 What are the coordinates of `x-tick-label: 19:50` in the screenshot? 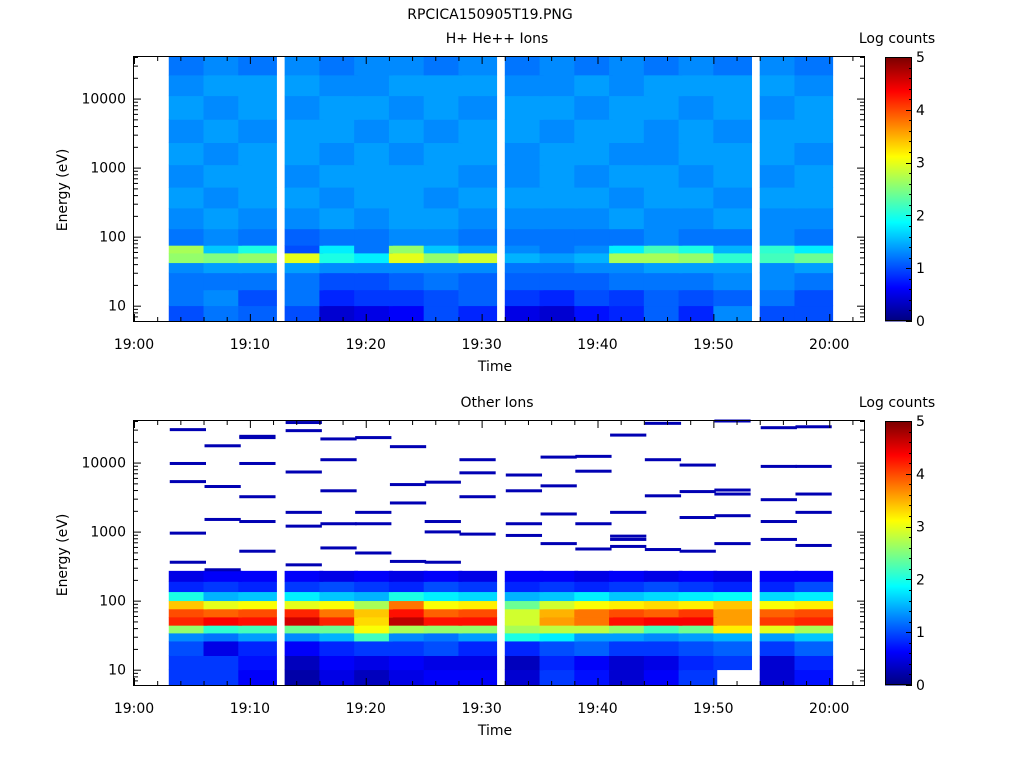 It's located at (713, 709).